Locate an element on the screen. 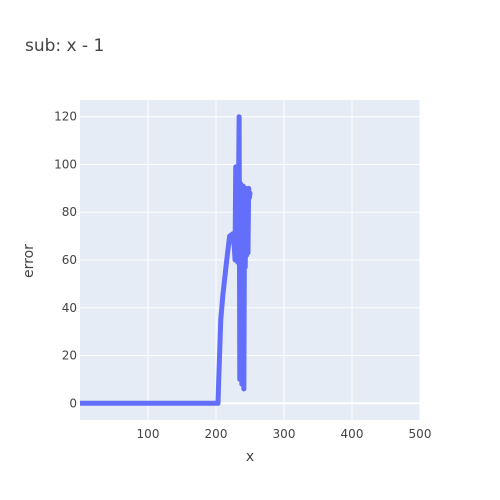 The image size is (500, 500). y-tick-label: 0 is located at coordinates (73, 403).